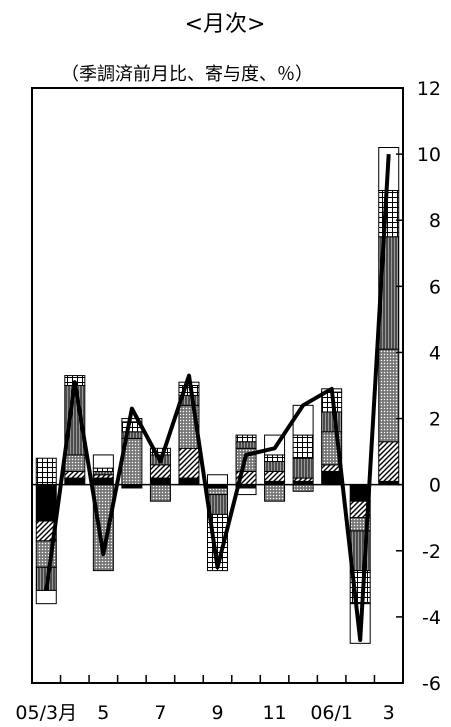 This screenshot has width=451, height=727. I want to click on chart-title: <月次>, so click(225, 24).